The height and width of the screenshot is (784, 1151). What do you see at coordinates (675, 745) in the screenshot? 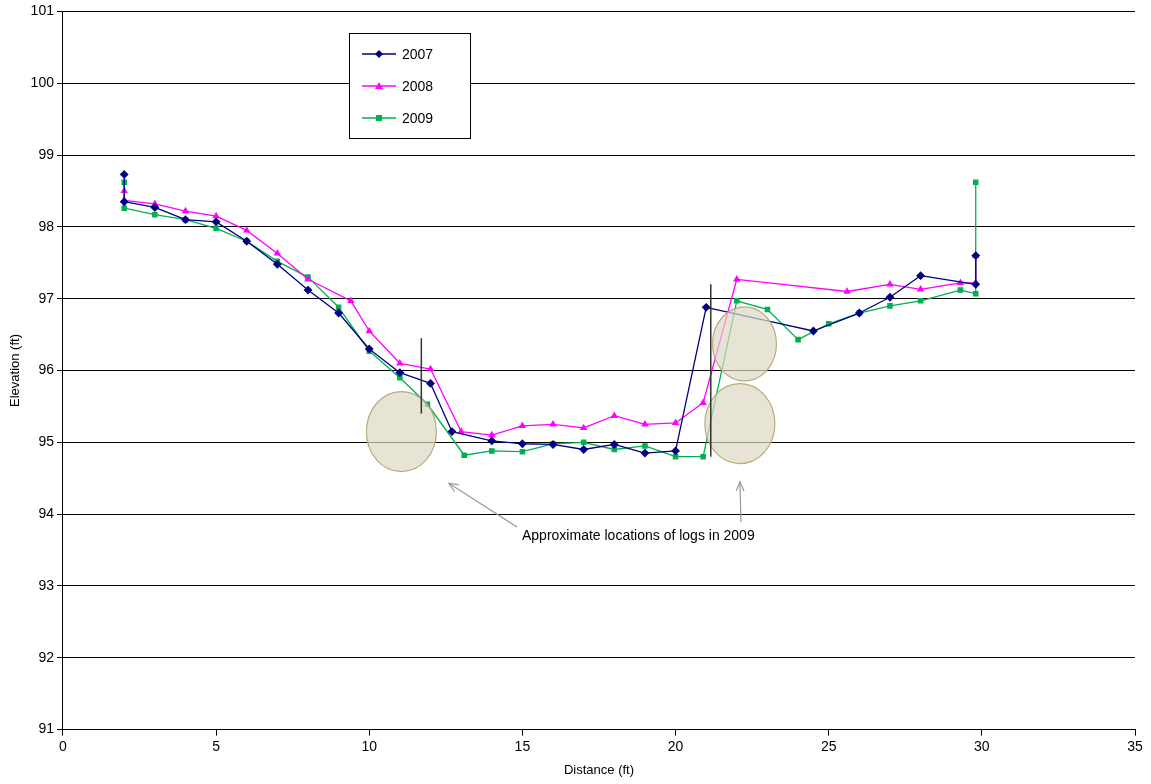
I see `x-tick-label: 20` at bounding box center [675, 745].